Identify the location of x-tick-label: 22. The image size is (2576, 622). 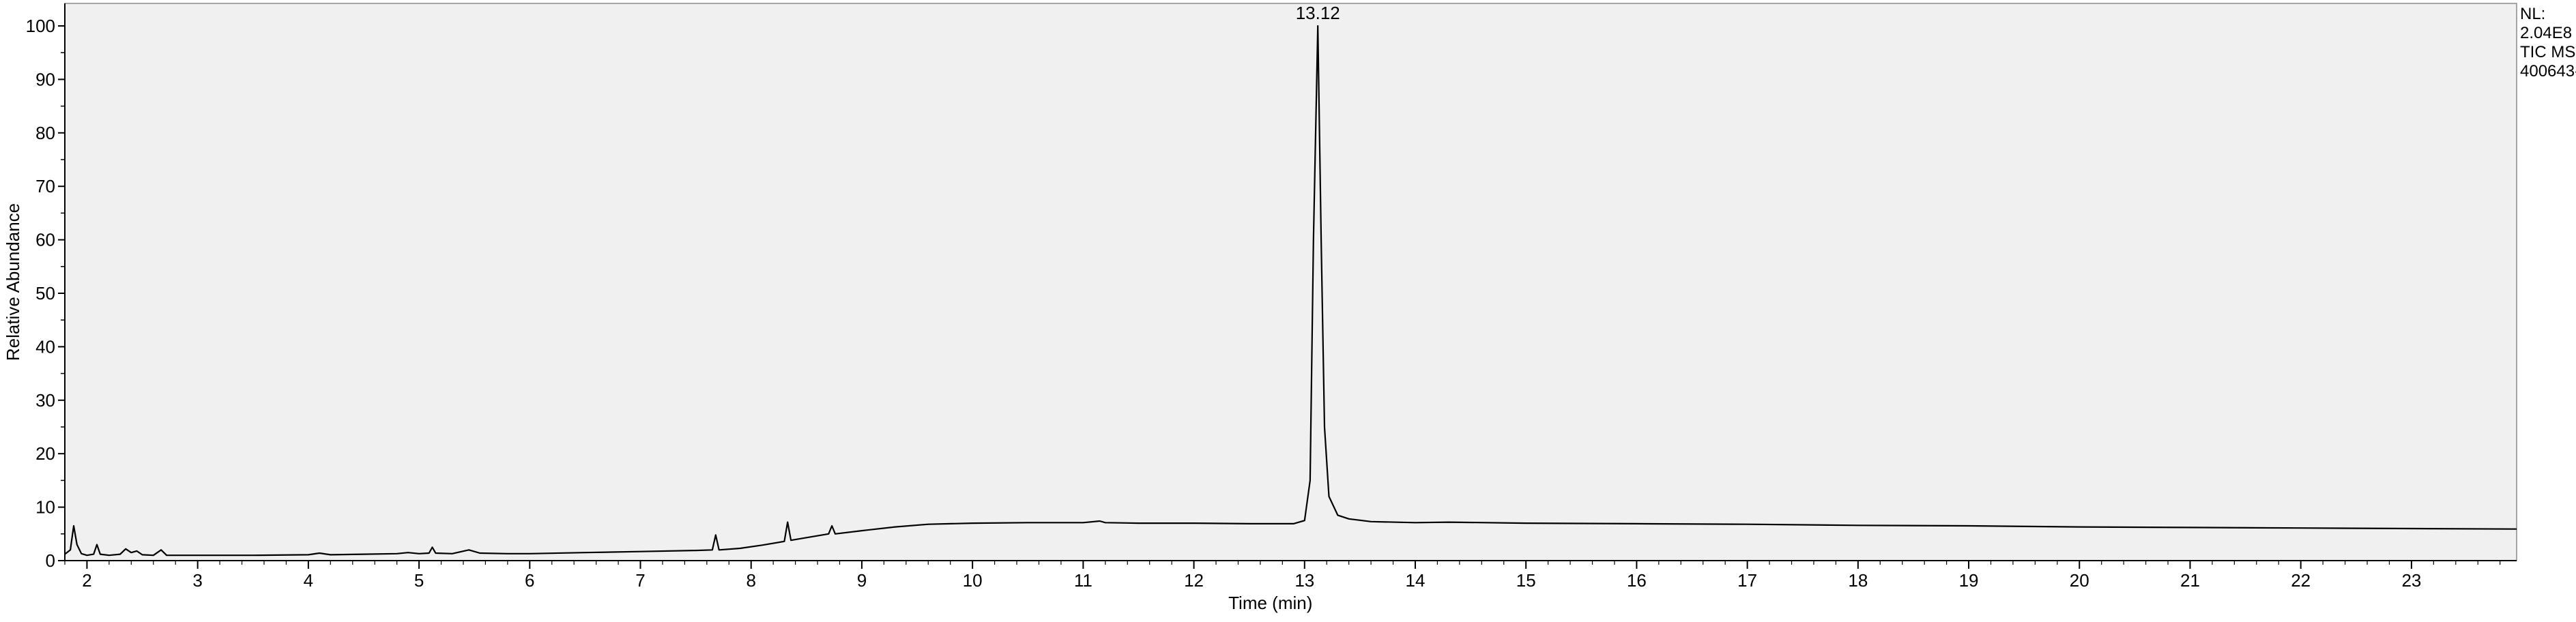
(2301, 580).